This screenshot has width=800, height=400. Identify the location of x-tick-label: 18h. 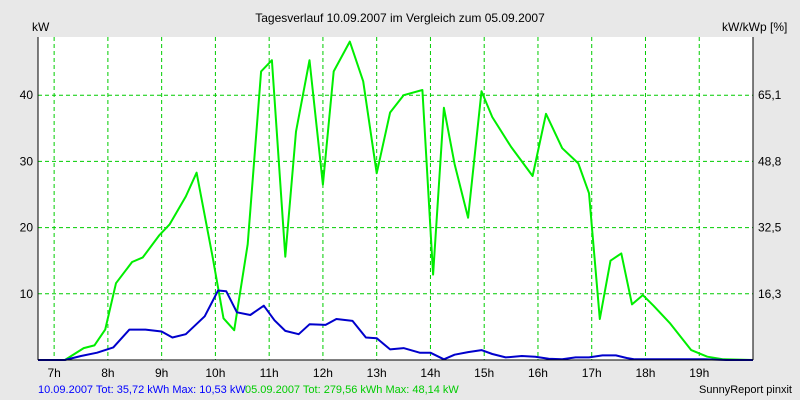
(645, 373).